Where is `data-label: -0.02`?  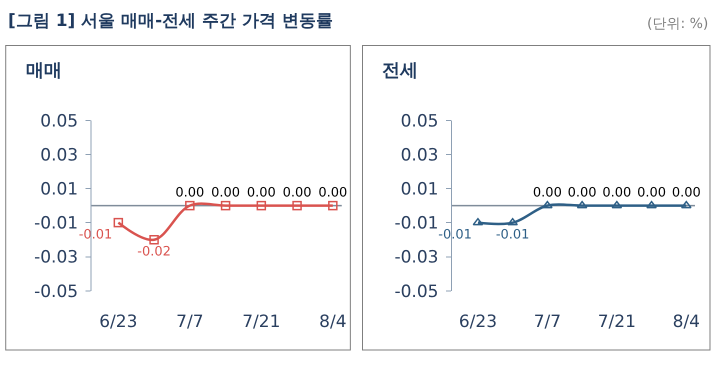
data-label: -0.02 is located at coordinates (154, 252).